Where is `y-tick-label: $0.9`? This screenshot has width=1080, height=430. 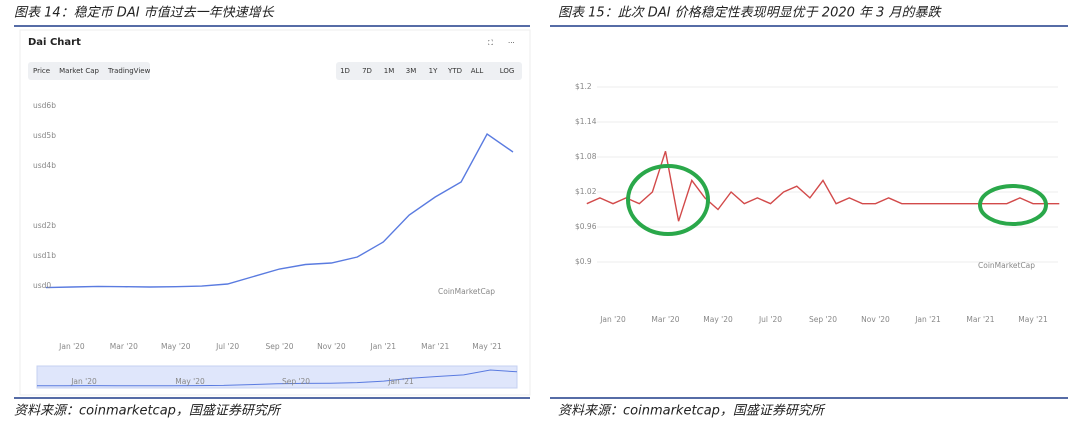 y-tick-label: $0.9 is located at coordinates (583, 261).